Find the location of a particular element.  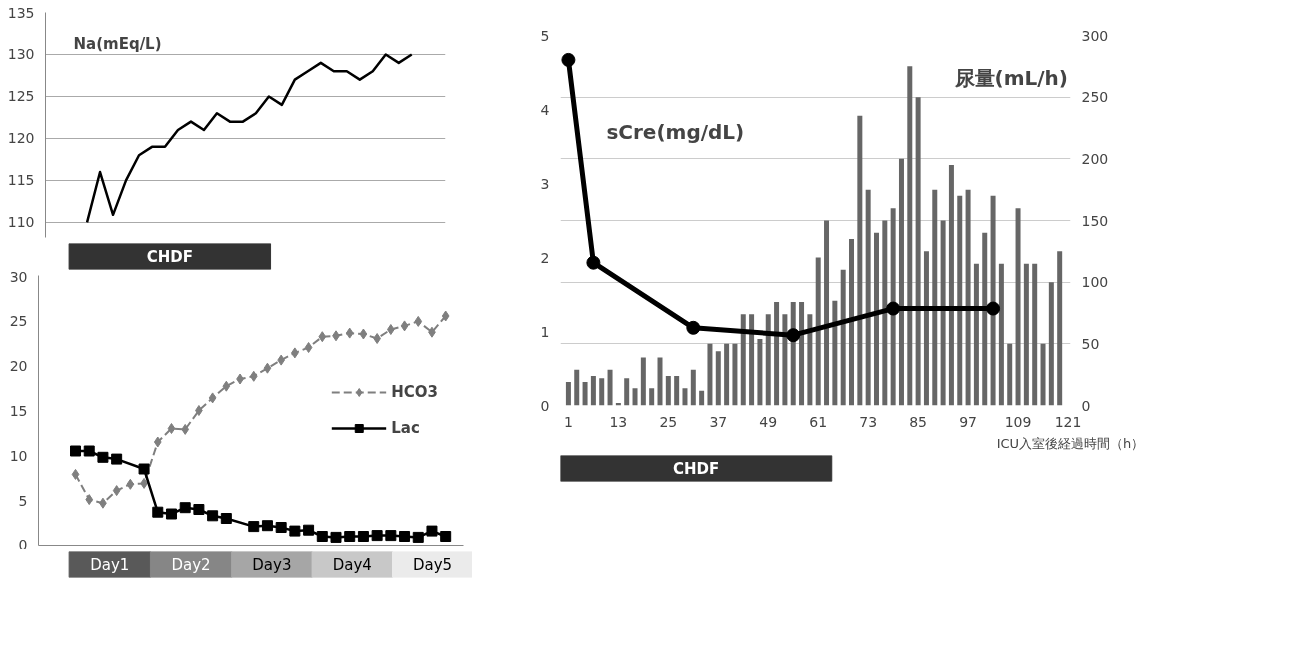

text: Day2 is located at coordinates (191, 564).